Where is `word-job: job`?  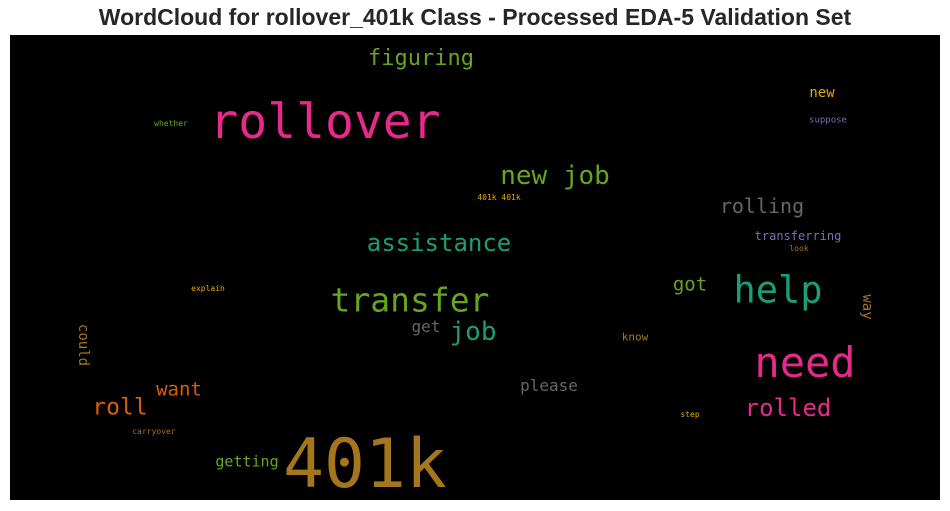
word-job: job is located at coordinates (473, 332).